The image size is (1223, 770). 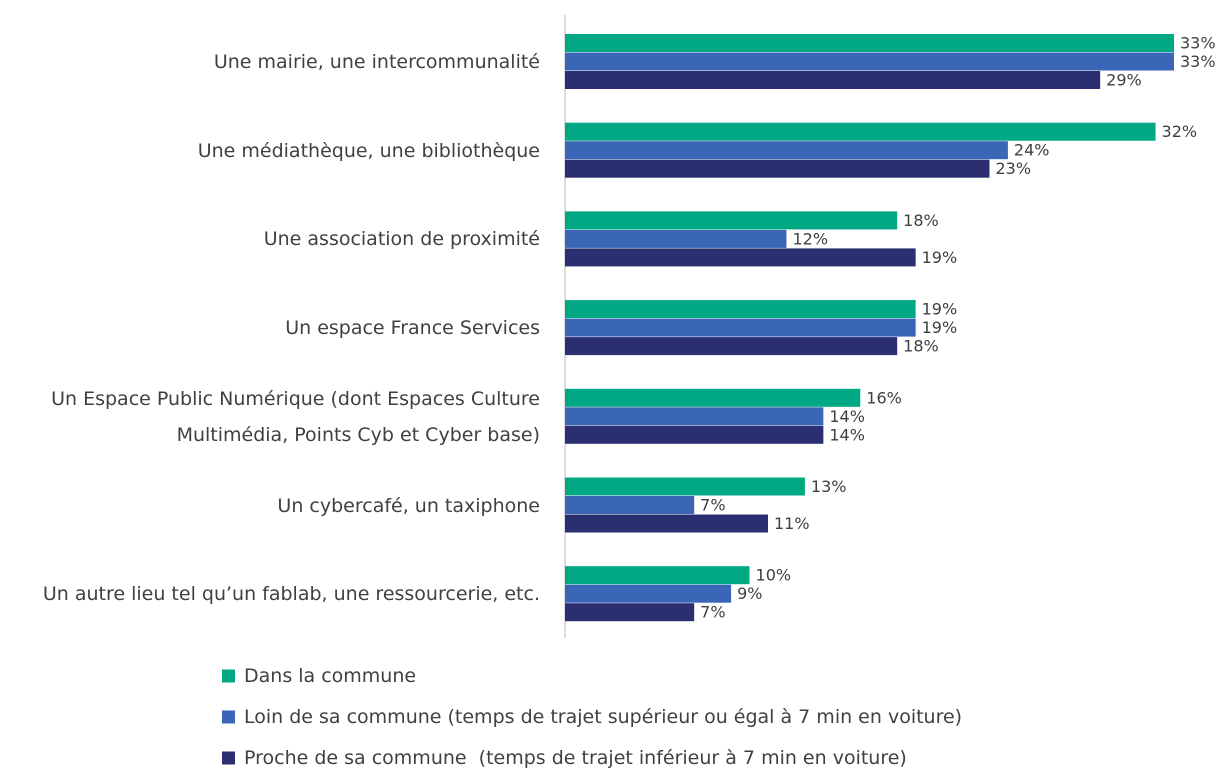 What do you see at coordinates (368, 150) in the screenshot?
I see `category-label: Une médiathèque, une bibliothèque` at bounding box center [368, 150].